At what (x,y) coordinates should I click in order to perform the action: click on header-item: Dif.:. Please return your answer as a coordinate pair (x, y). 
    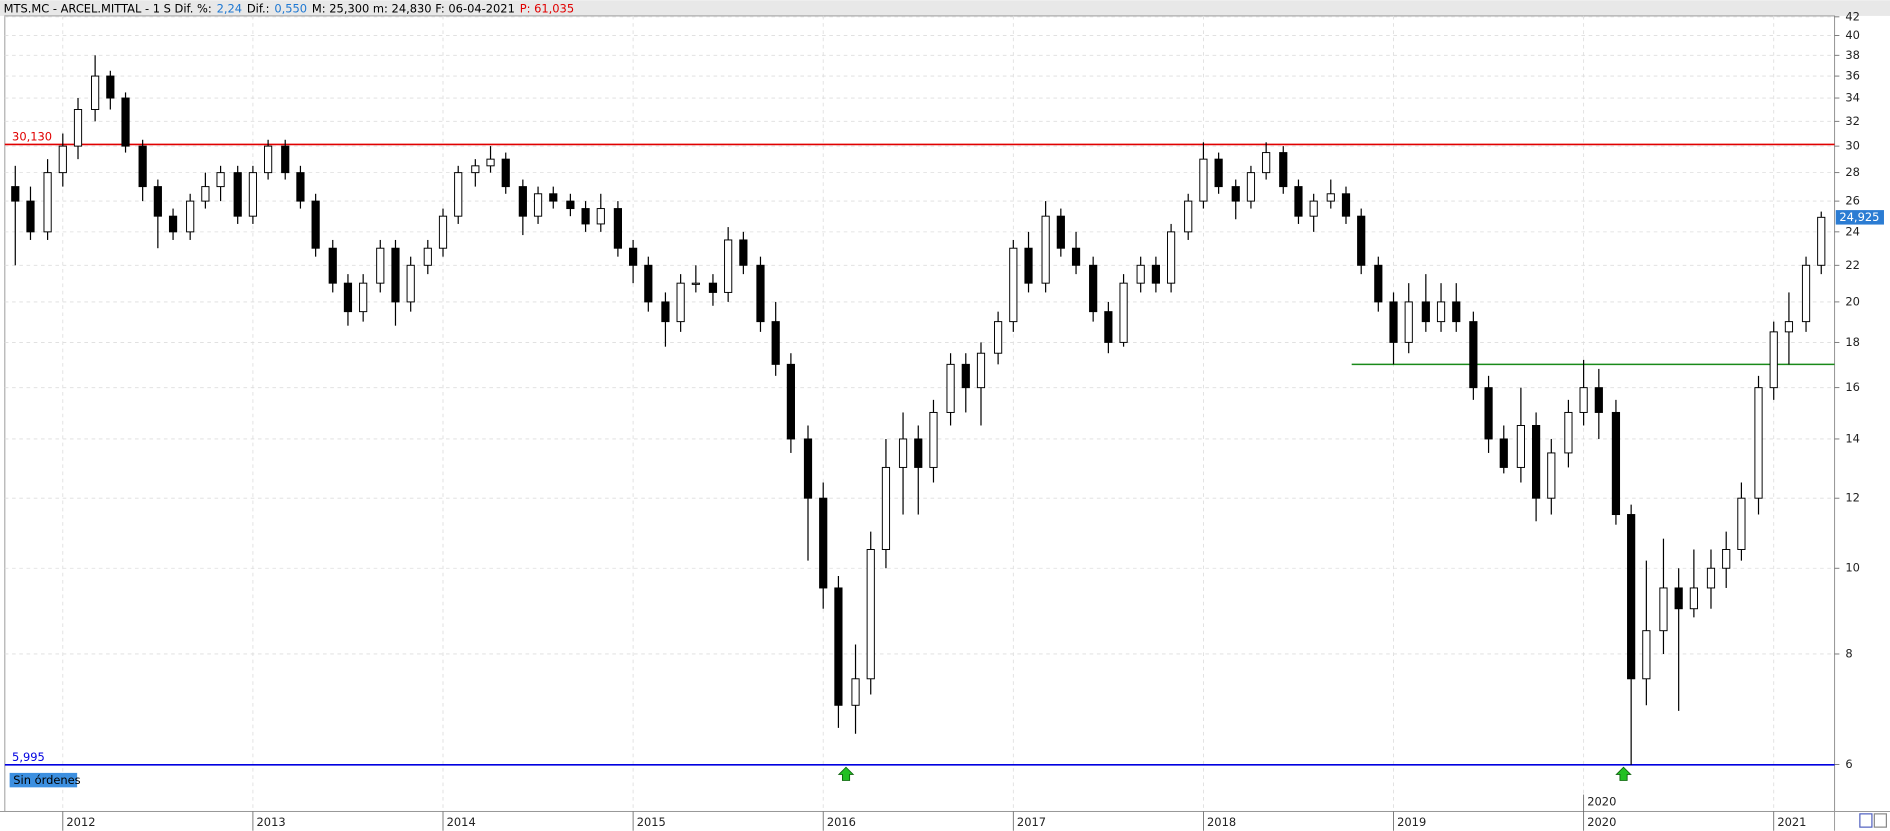
    Looking at the image, I should click on (258, 8).